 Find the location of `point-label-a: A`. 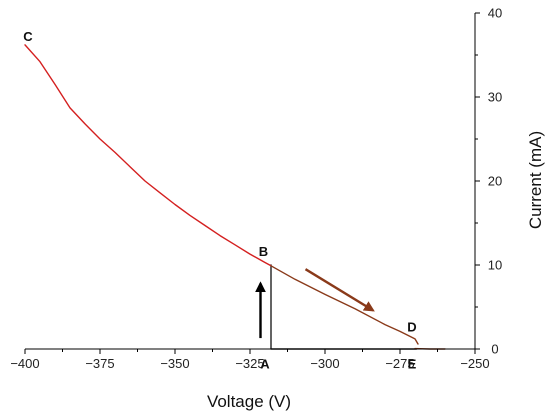

point-label-a: A is located at coordinates (265, 364).